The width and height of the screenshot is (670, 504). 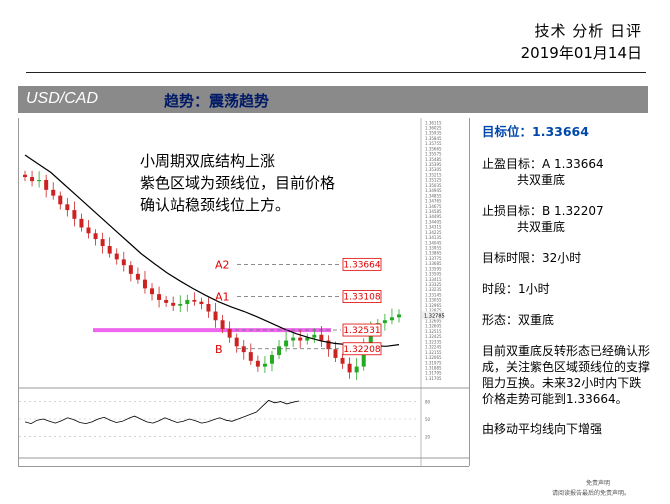 What do you see at coordinates (532, 258) in the screenshot?
I see `time-limit: 目标时限：32小时` at bounding box center [532, 258].